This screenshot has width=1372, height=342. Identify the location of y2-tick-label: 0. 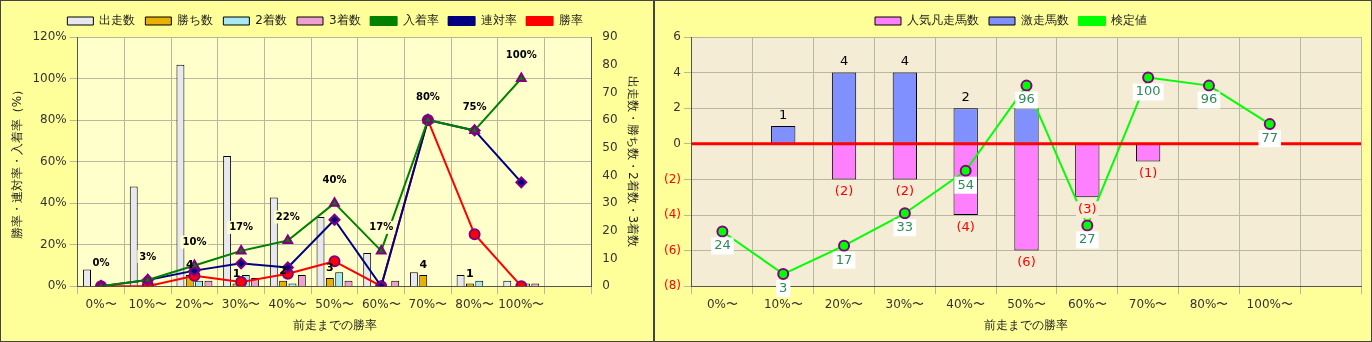
(606, 285).